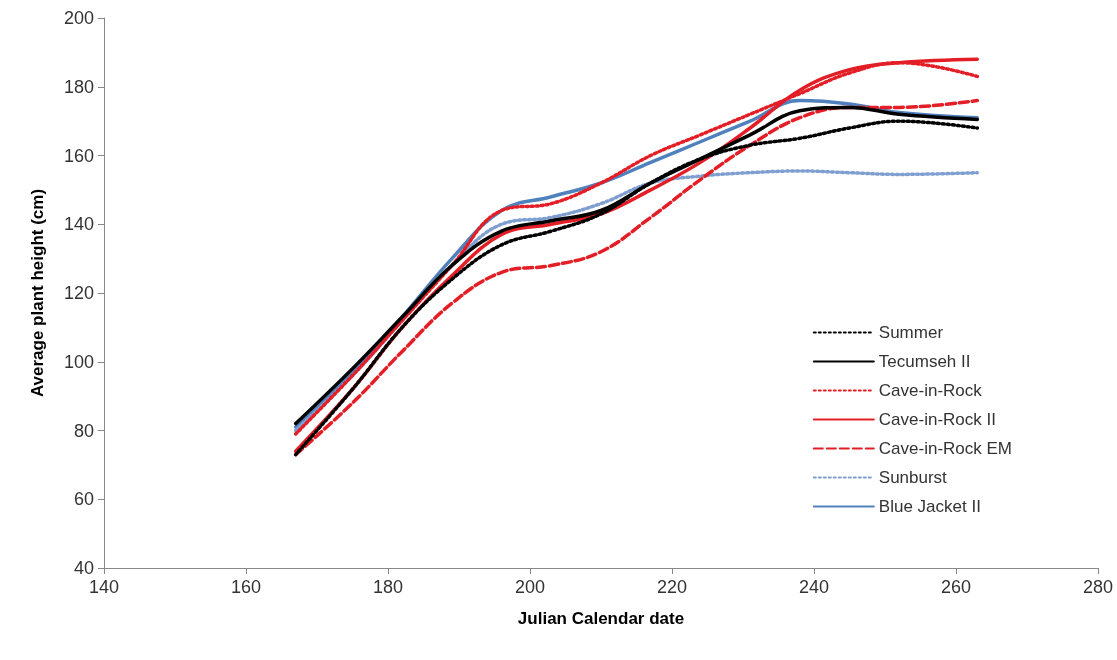 This screenshot has height=660, width=1117. Describe the element at coordinates (601, 618) in the screenshot. I see `x-axis-title: Julian Calendar date` at that location.